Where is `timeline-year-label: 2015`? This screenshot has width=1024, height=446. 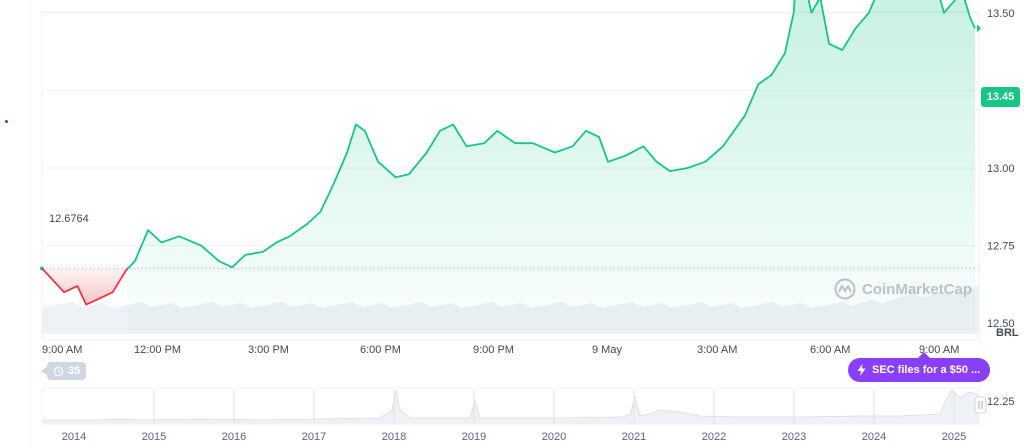 timeline-year-label: 2015 is located at coordinates (154, 437).